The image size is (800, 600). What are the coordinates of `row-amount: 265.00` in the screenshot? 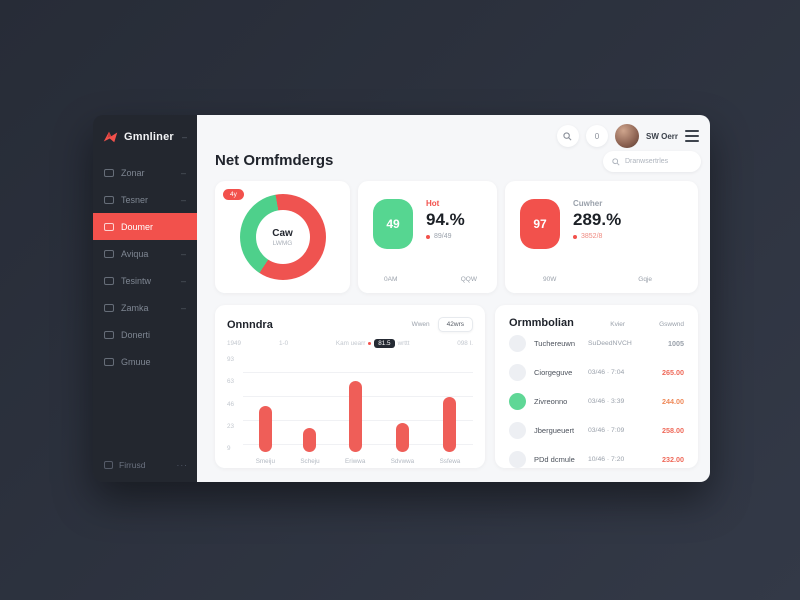 It's located at (673, 372).